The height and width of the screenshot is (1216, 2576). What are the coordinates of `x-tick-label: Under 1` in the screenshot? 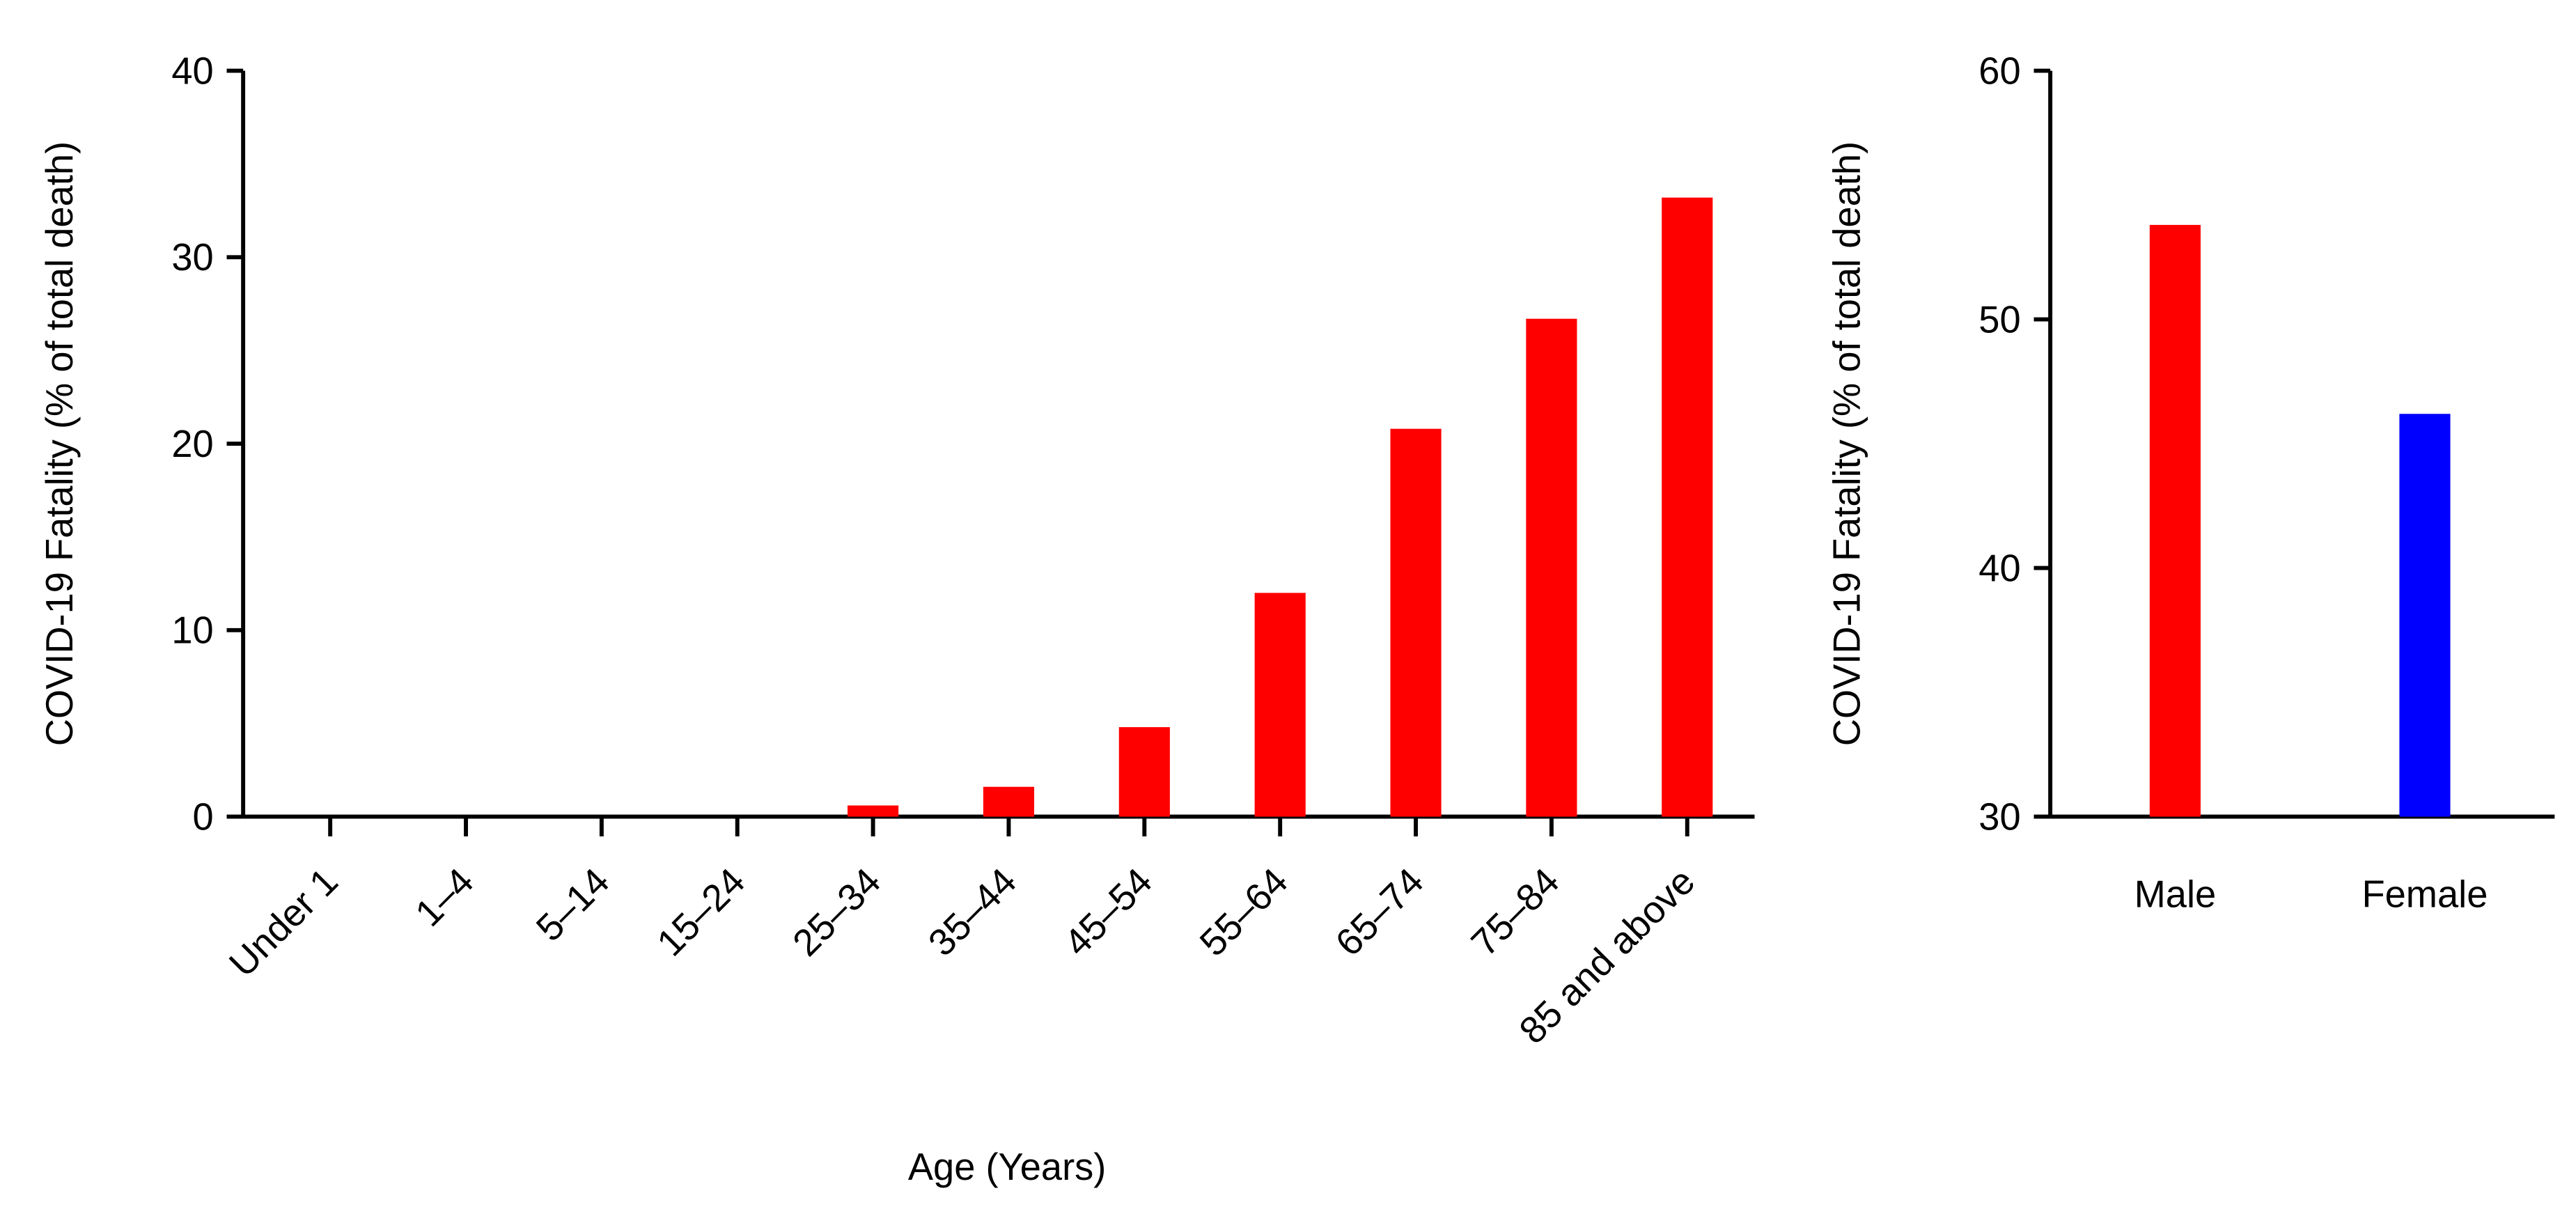 It's located at (284, 922).